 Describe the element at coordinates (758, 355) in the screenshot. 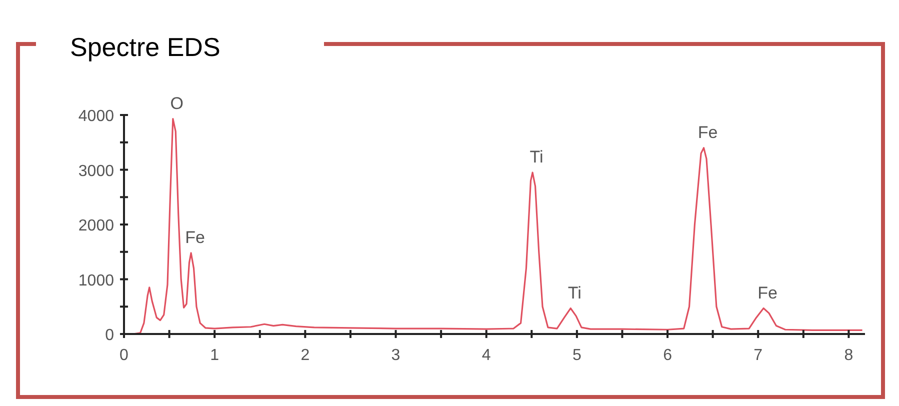

I see `x-tick-label: 7` at that location.